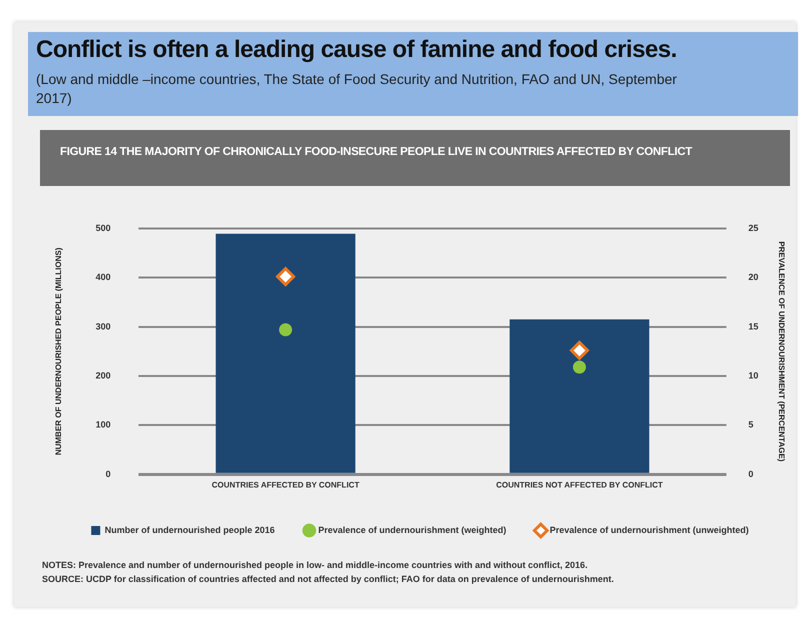 The height and width of the screenshot is (619, 807). Describe the element at coordinates (315, 565) in the screenshot. I see `text: NOTES: Prevalence and number of undernourished people in low- and middle-income countries with and without conflict, 2016.` at that location.